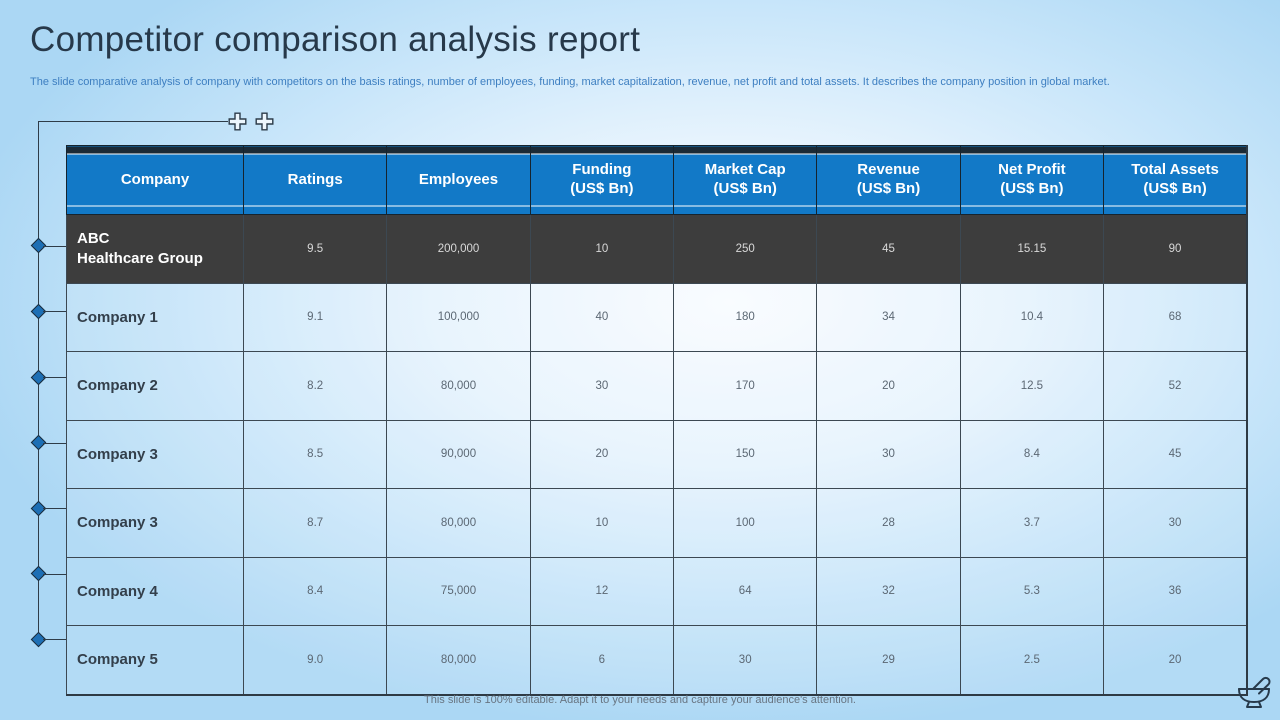 Image resolution: width=1280 pixels, height=720 pixels. I want to click on metric-value: 90, so click(1175, 249).